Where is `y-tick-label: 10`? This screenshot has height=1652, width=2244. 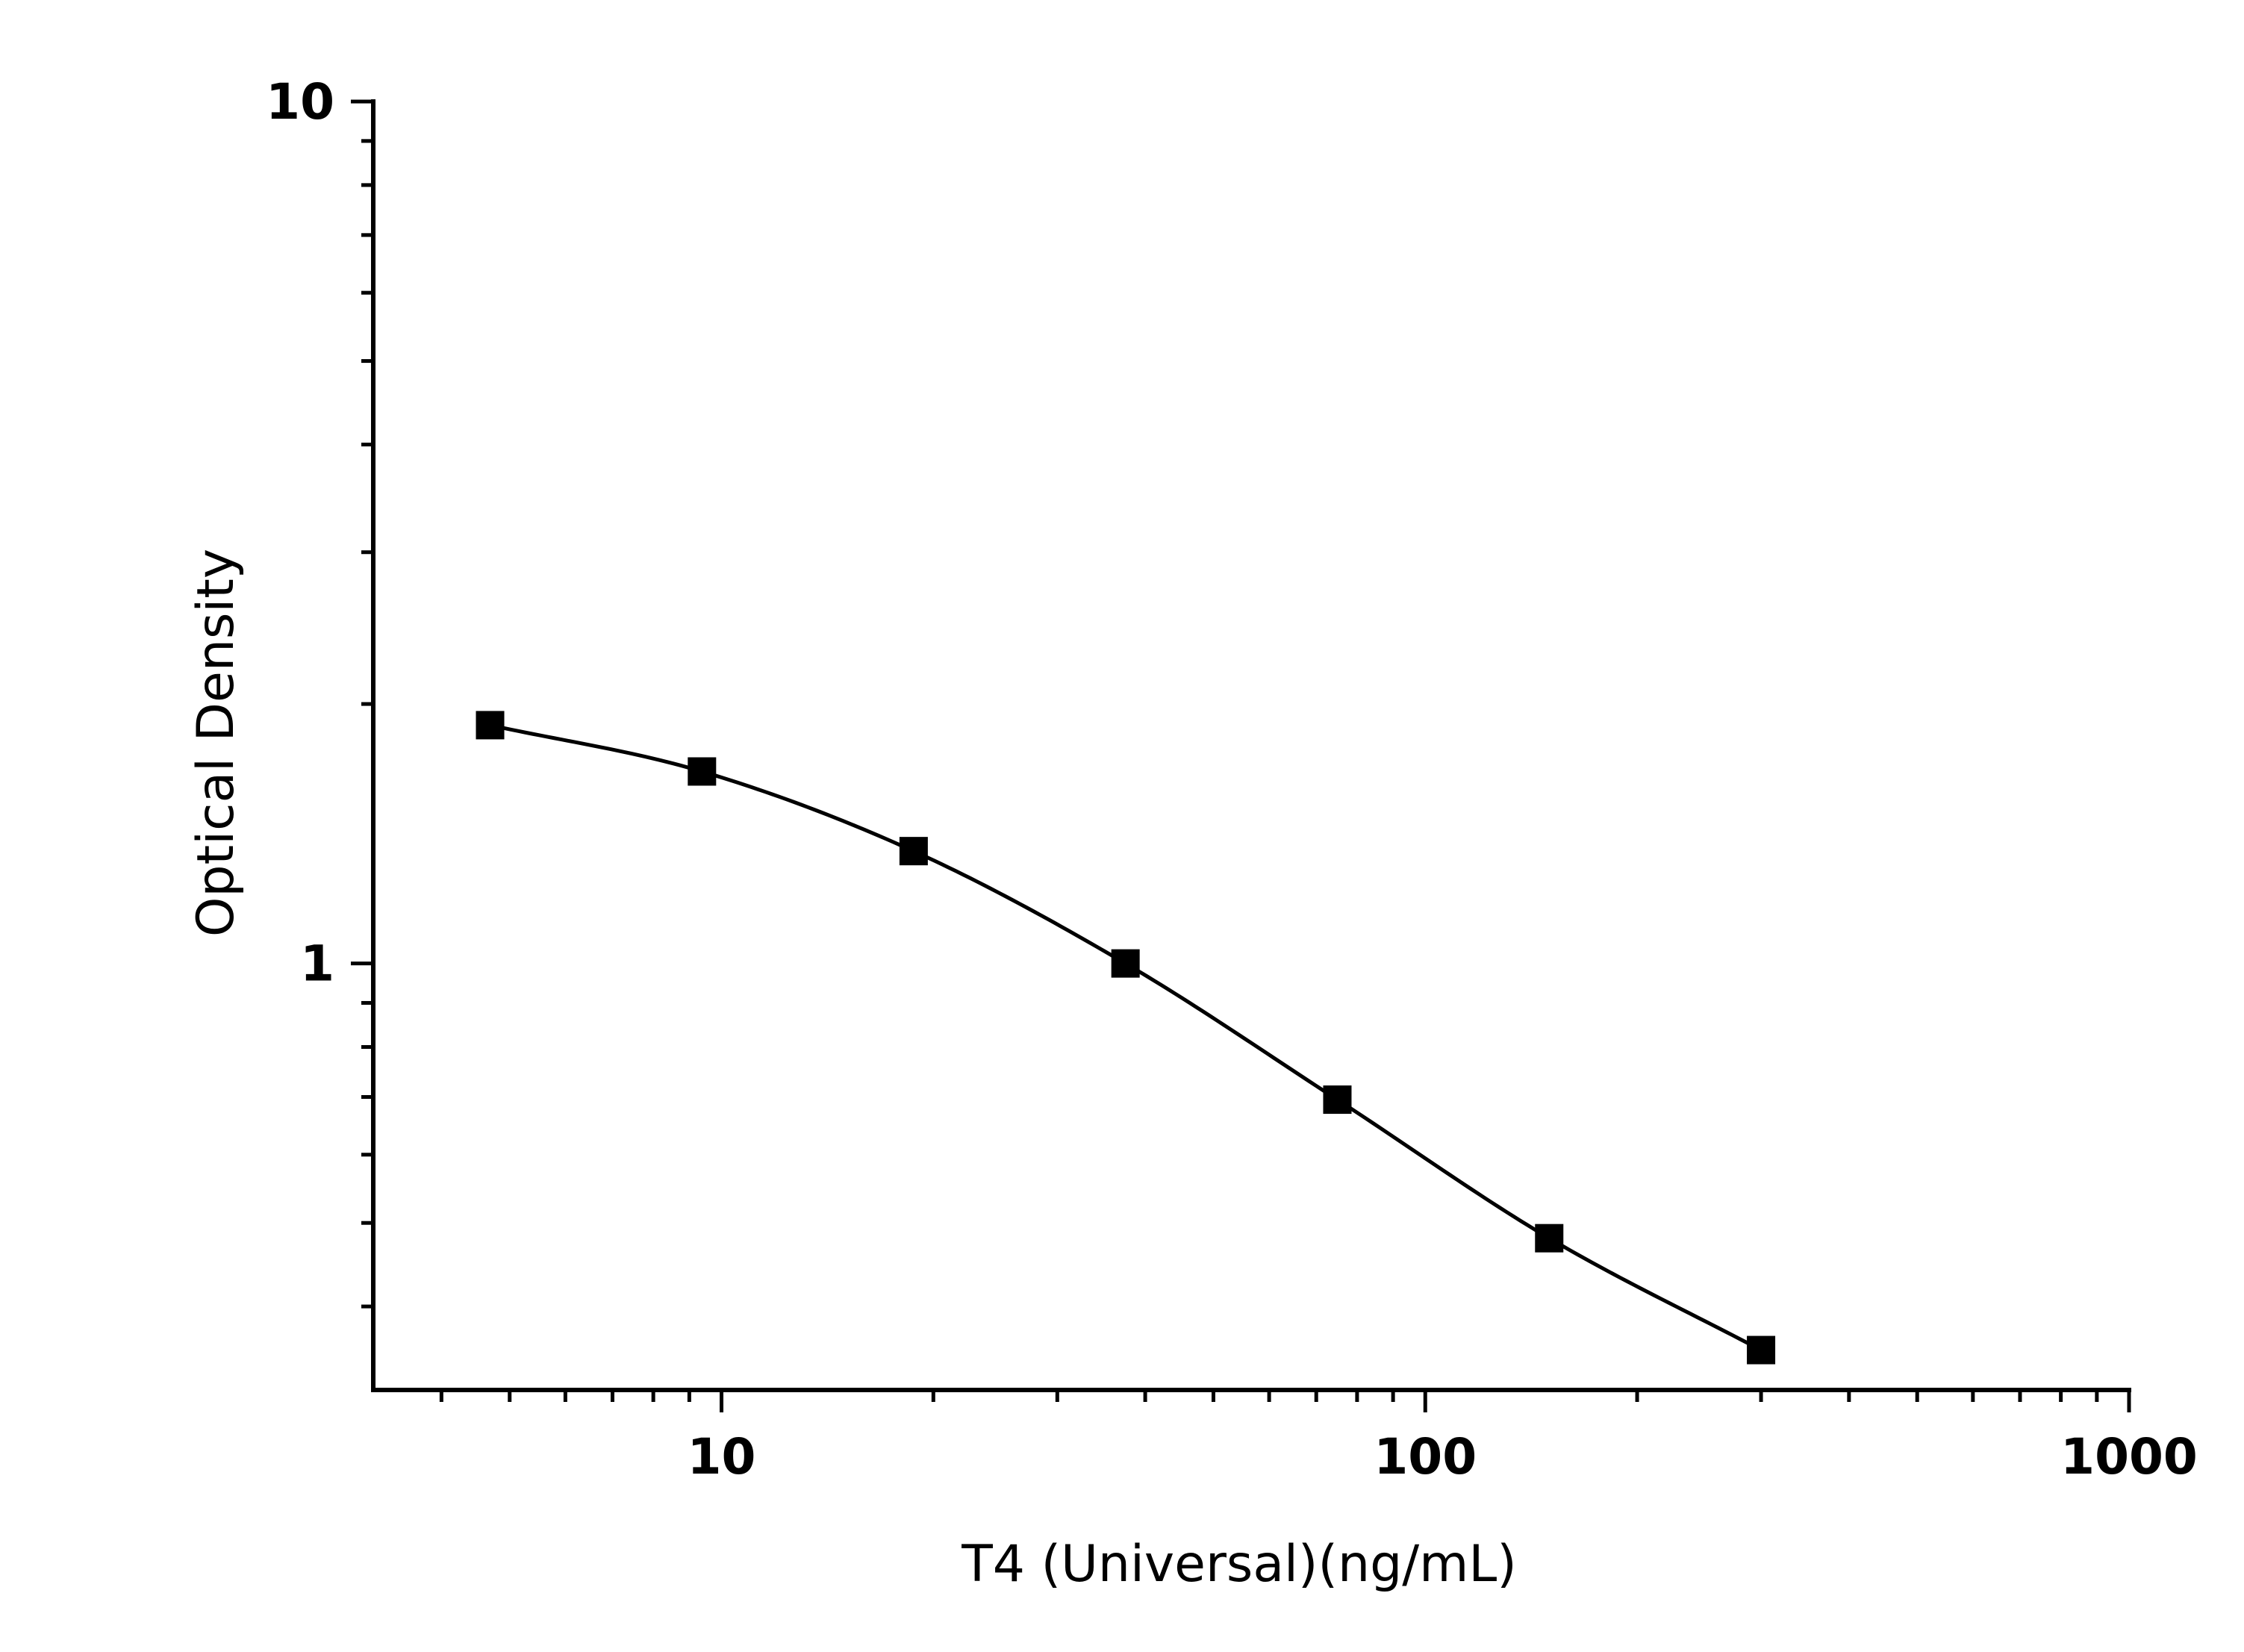 y-tick-label: 10 is located at coordinates (300, 102).